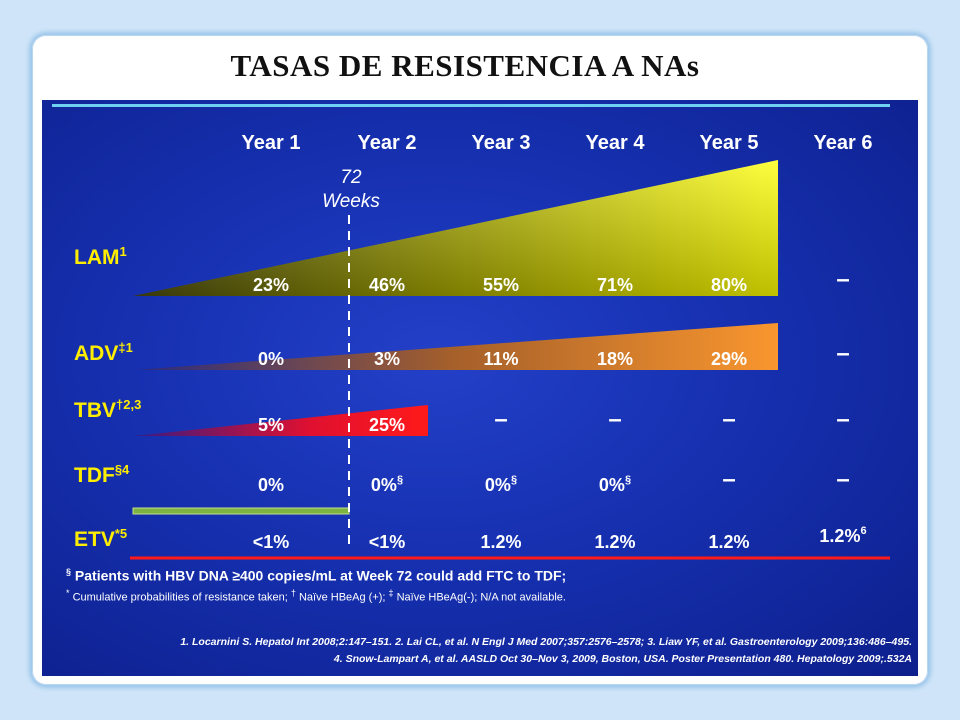  What do you see at coordinates (271, 485) in the screenshot?
I see `tdf-value-1: 0%` at bounding box center [271, 485].